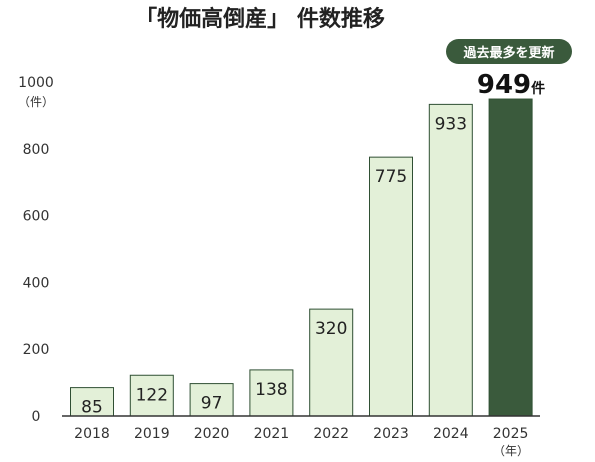  I want to click on y-tick-label-4: 800, so click(36, 150).